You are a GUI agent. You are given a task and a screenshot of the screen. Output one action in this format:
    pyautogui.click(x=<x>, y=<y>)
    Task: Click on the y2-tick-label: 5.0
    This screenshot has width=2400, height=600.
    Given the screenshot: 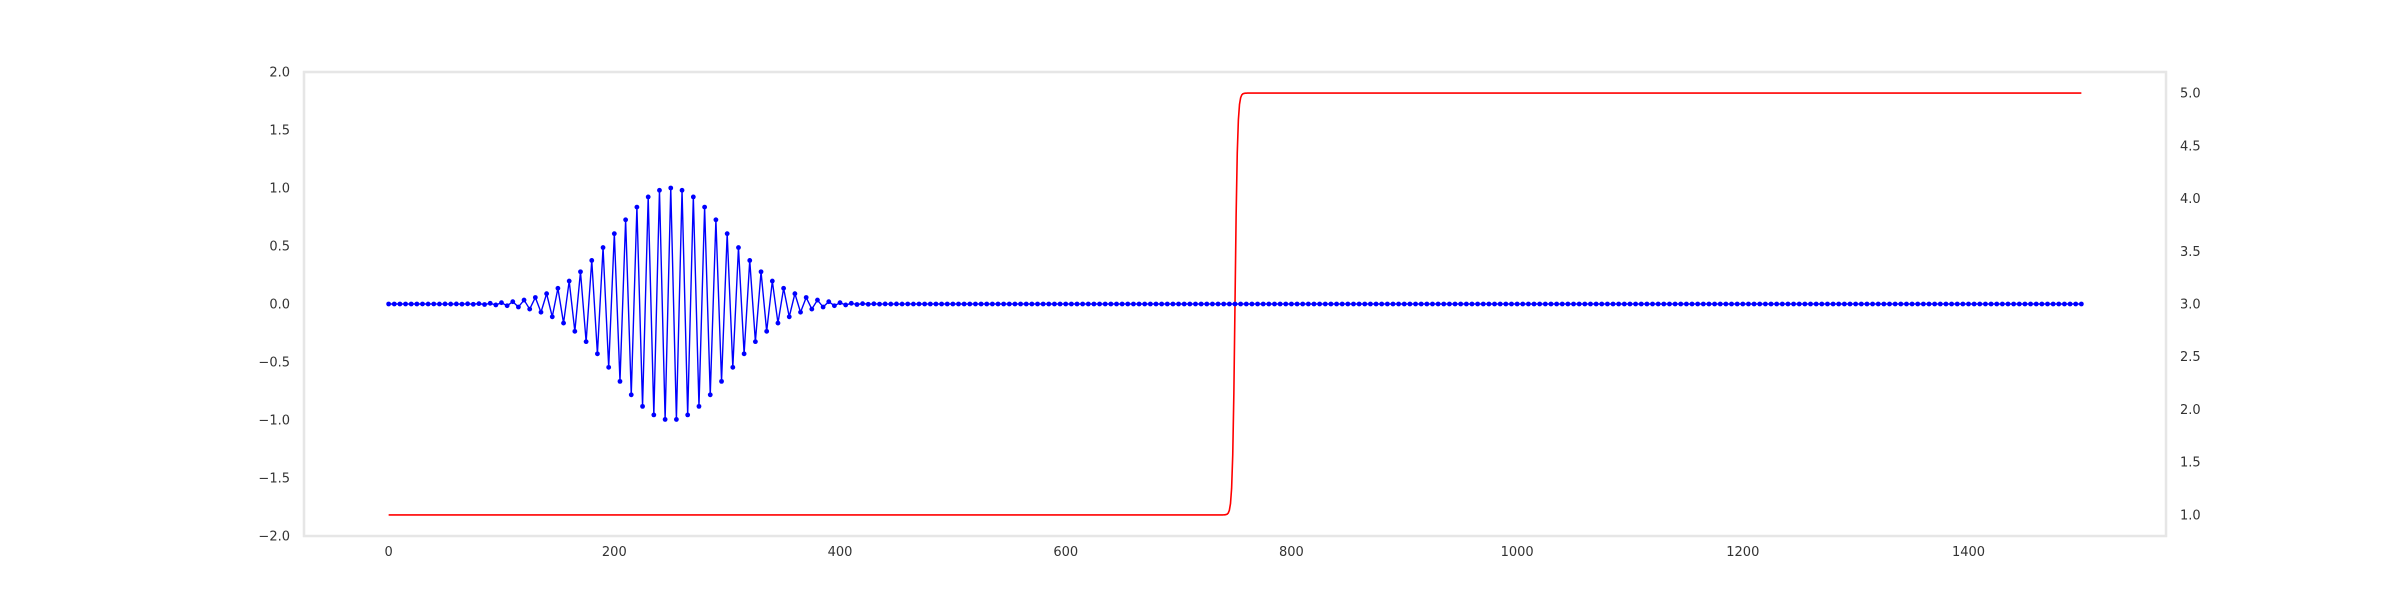 What is the action you would take?
    pyautogui.click(x=2190, y=94)
    